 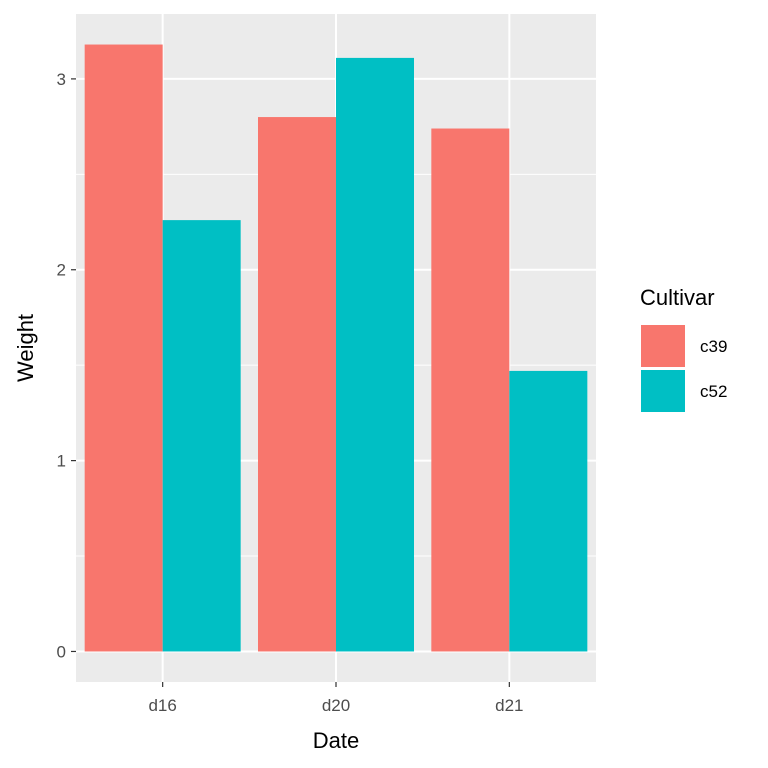 What do you see at coordinates (61, 461) in the screenshot?
I see `y-tick-label: 1` at bounding box center [61, 461].